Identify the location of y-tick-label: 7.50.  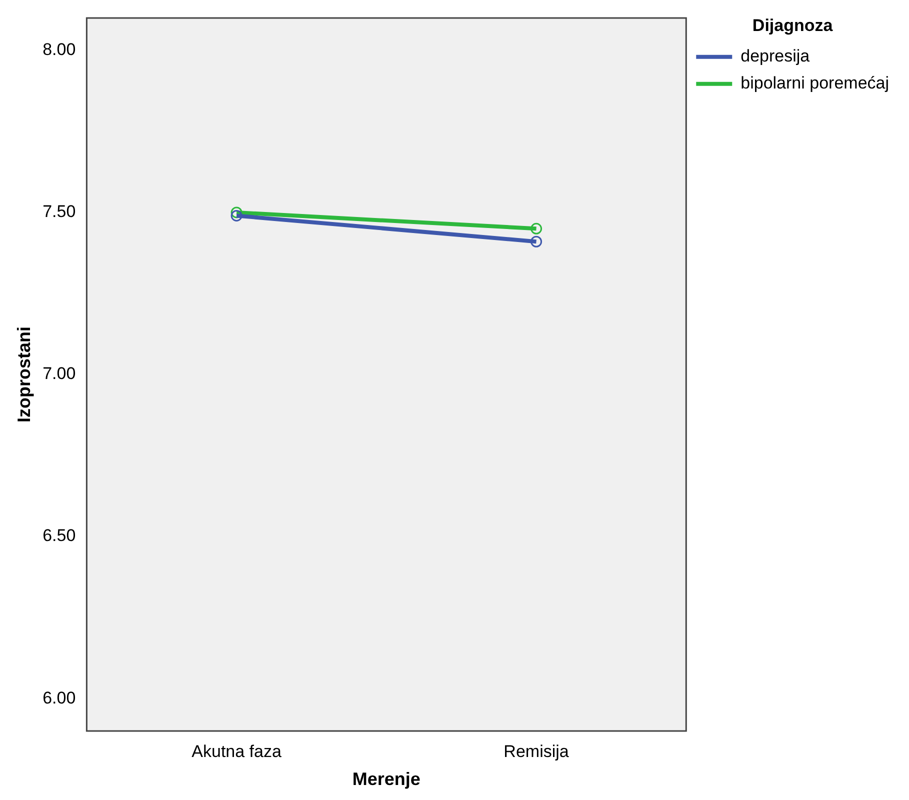
(59, 212).